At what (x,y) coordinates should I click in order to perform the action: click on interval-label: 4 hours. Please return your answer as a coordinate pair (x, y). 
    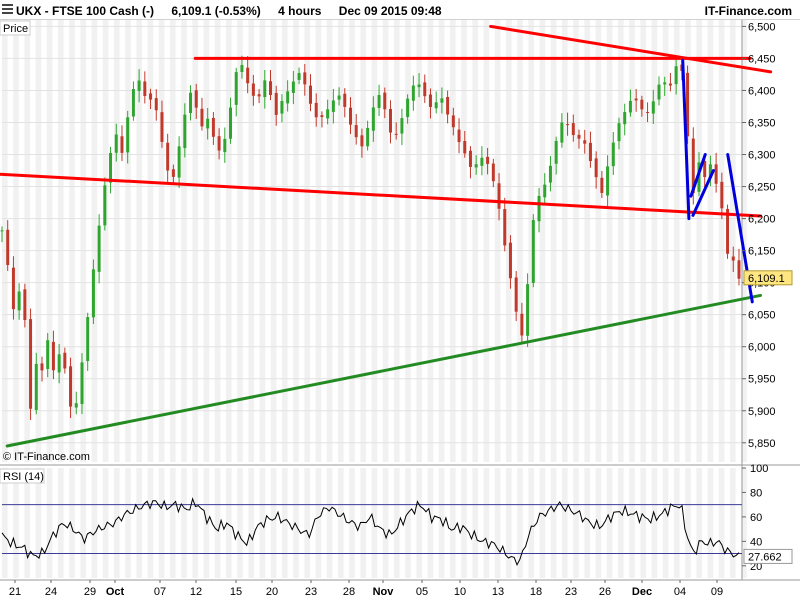
    Looking at the image, I should click on (300, 11).